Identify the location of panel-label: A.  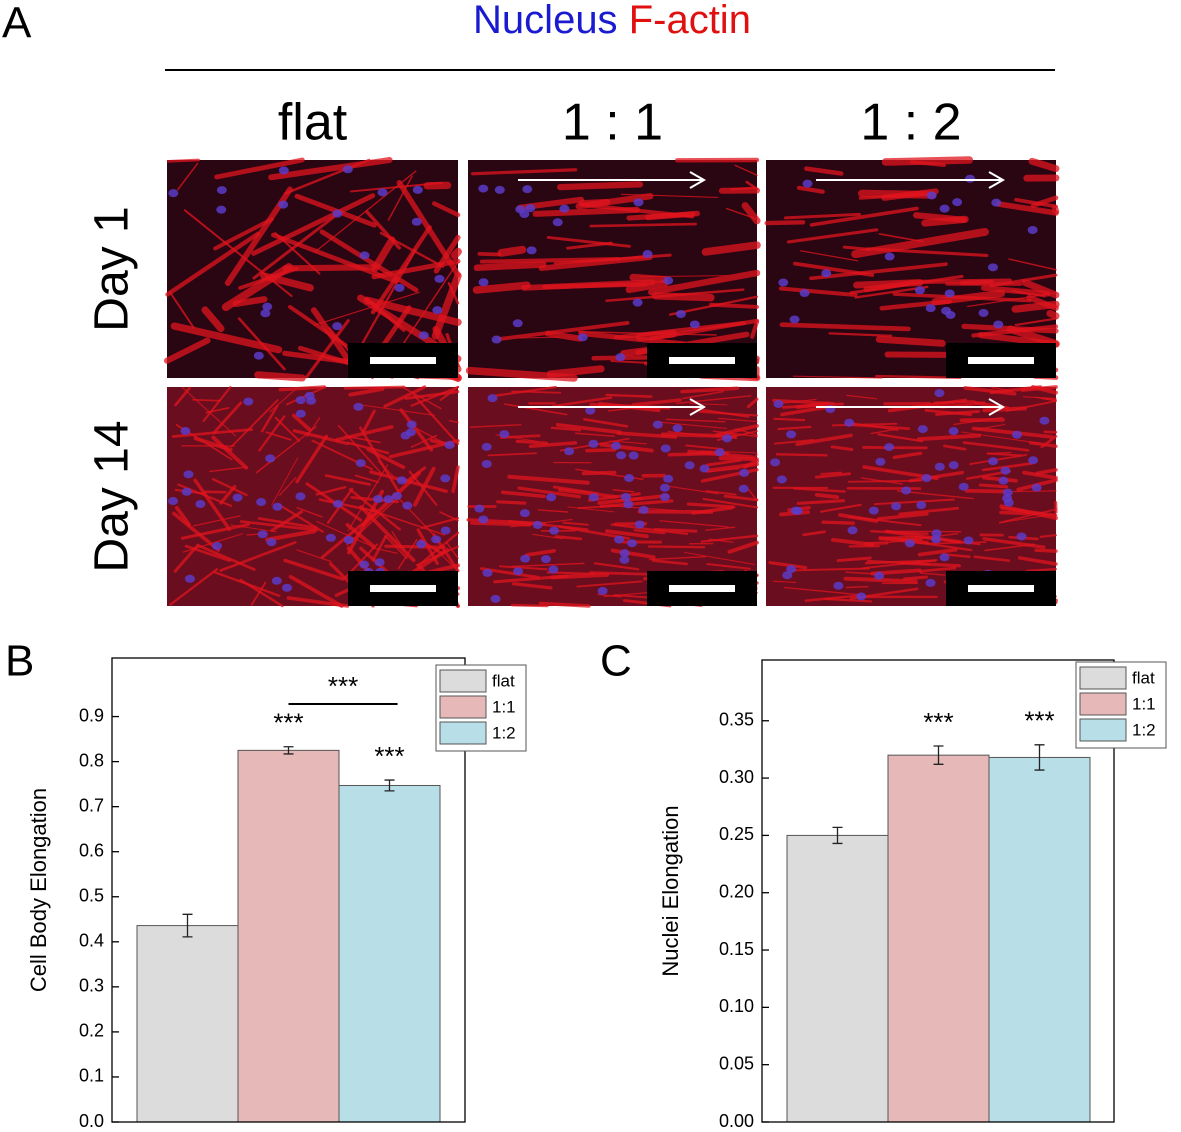
(17, 24).